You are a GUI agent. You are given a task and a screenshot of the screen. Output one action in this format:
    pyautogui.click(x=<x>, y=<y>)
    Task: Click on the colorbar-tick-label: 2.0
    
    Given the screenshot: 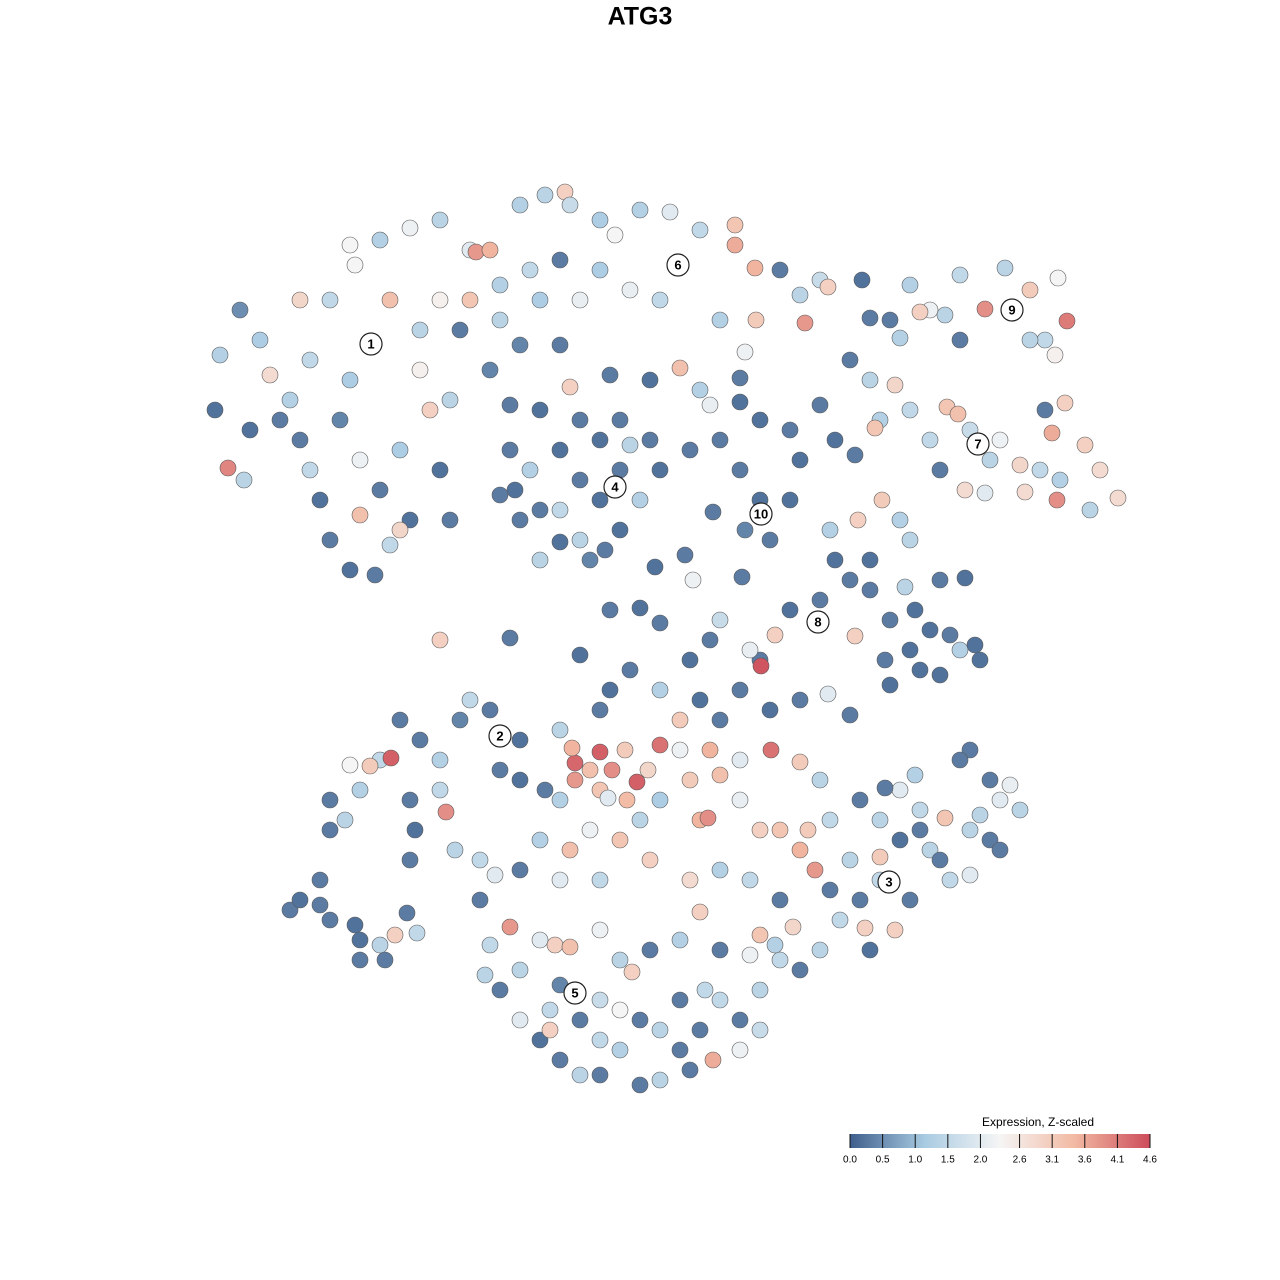 What is the action you would take?
    pyautogui.click(x=980, y=1160)
    